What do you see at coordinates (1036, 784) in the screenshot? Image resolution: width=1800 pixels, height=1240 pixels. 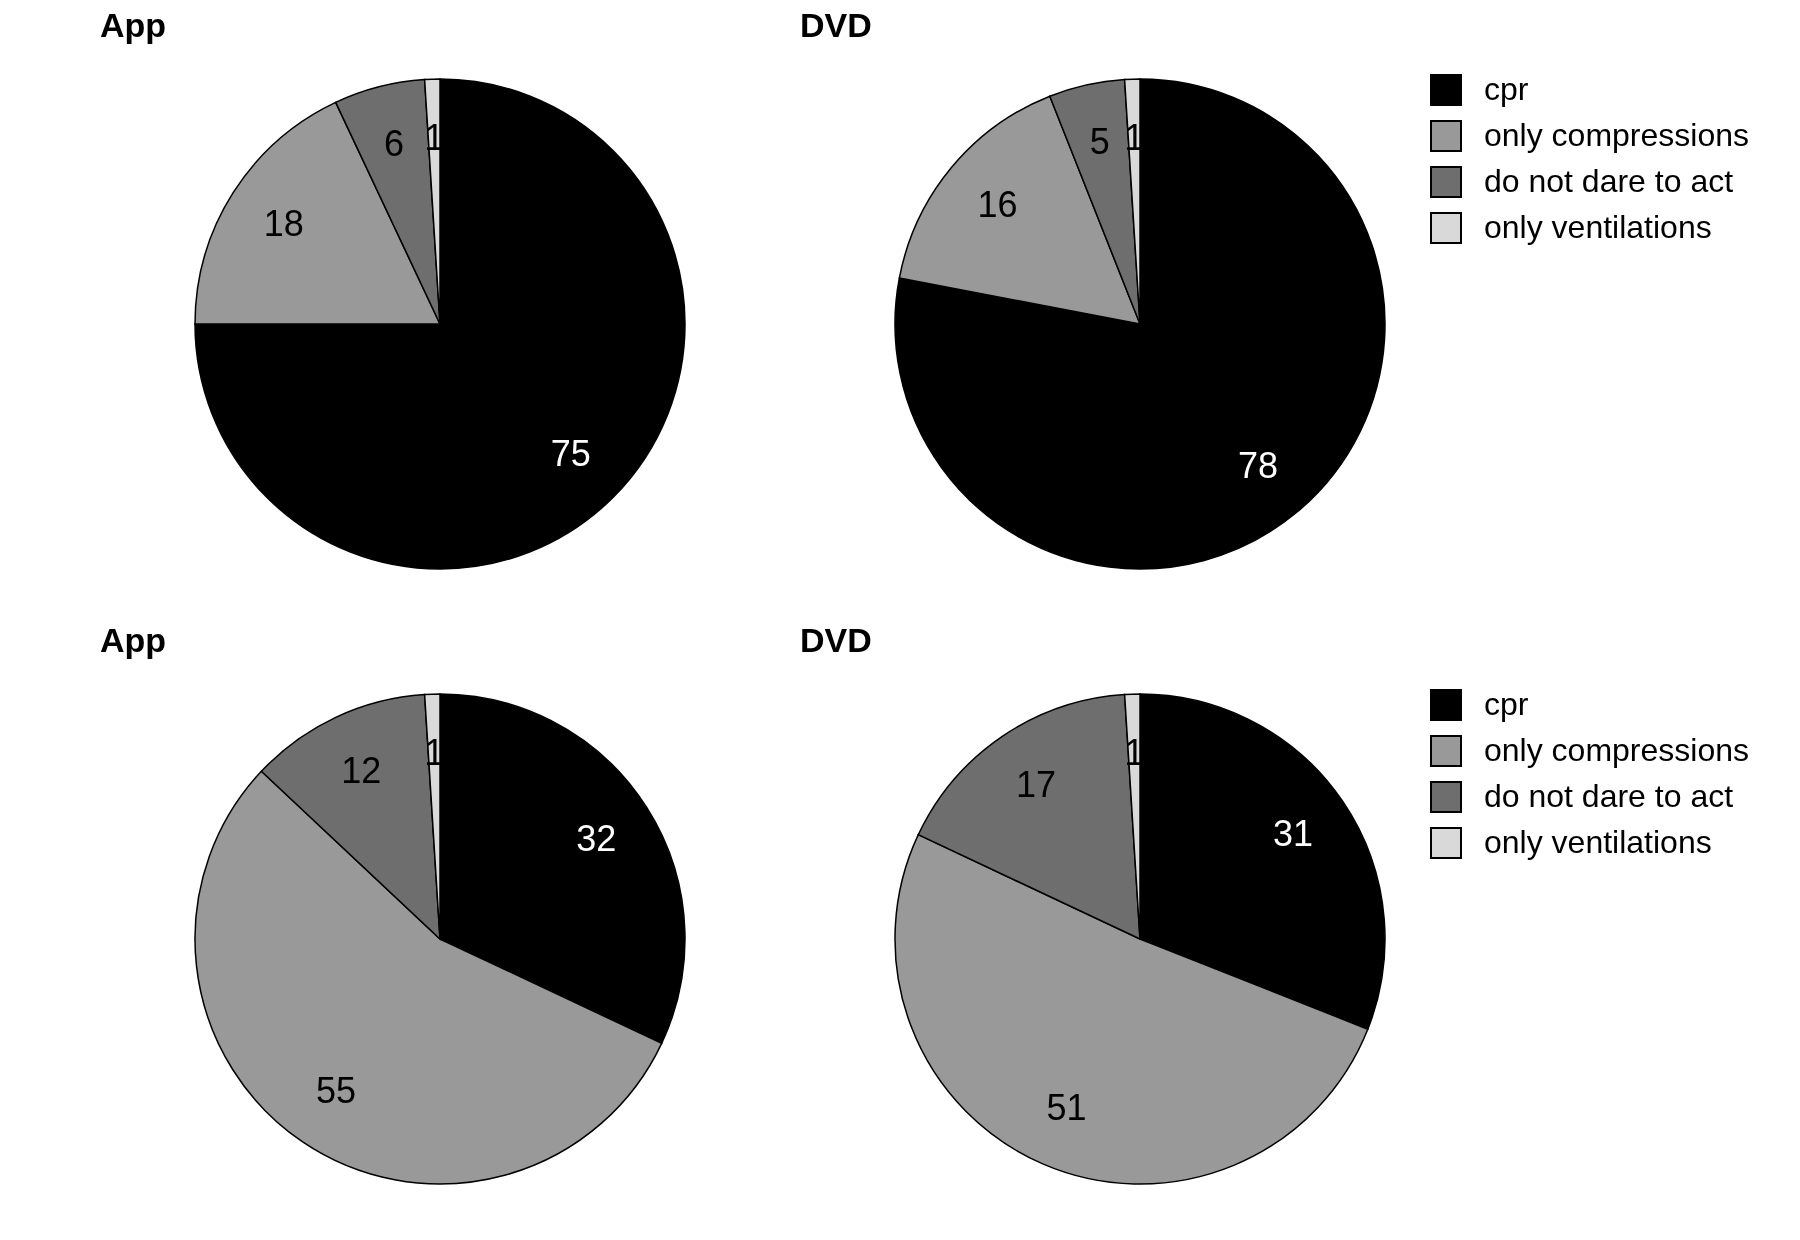 I see `data-label: 17` at bounding box center [1036, 784].